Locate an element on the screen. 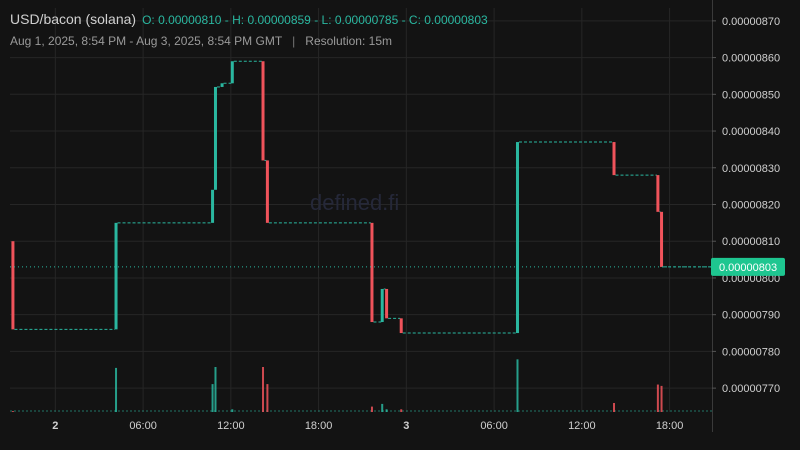 This screenshot has height=450, width=800. y-tick-label: 0.00000790 is located at coordinates (751, 316).